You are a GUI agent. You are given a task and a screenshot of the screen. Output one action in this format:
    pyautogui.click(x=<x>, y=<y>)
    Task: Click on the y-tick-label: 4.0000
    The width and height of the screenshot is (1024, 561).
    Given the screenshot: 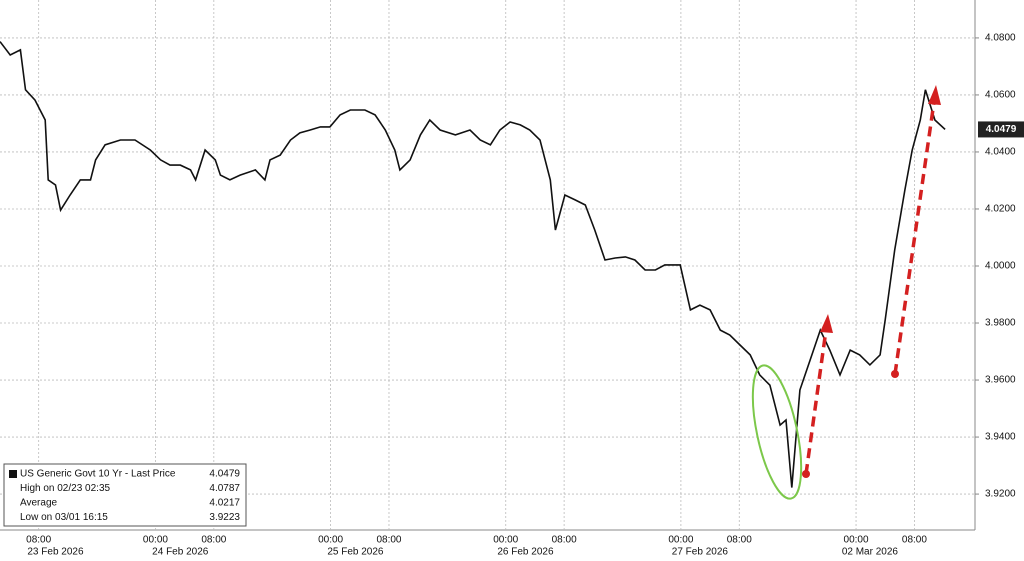 What is the action you would take?
    pyautogui.click(x=1000, y=266)
    